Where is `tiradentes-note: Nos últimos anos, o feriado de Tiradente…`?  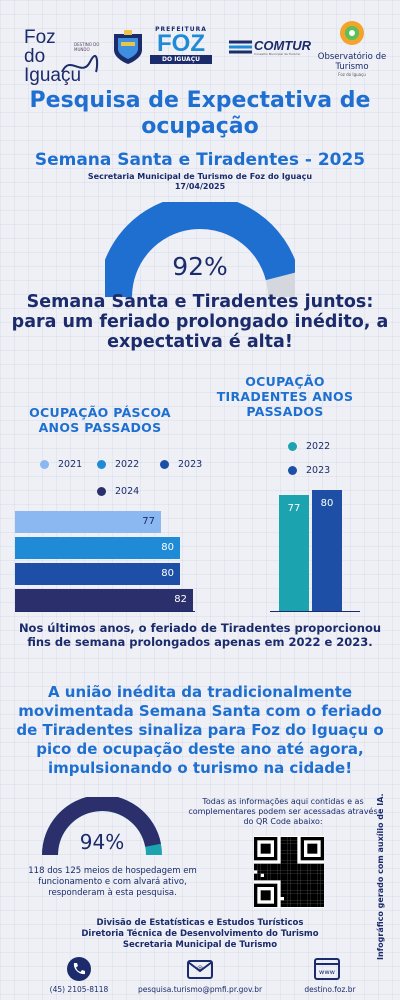
tiradentes-note: Nos últimos anos, o feriado de Tiradente… is located at coordinates (200, 635).